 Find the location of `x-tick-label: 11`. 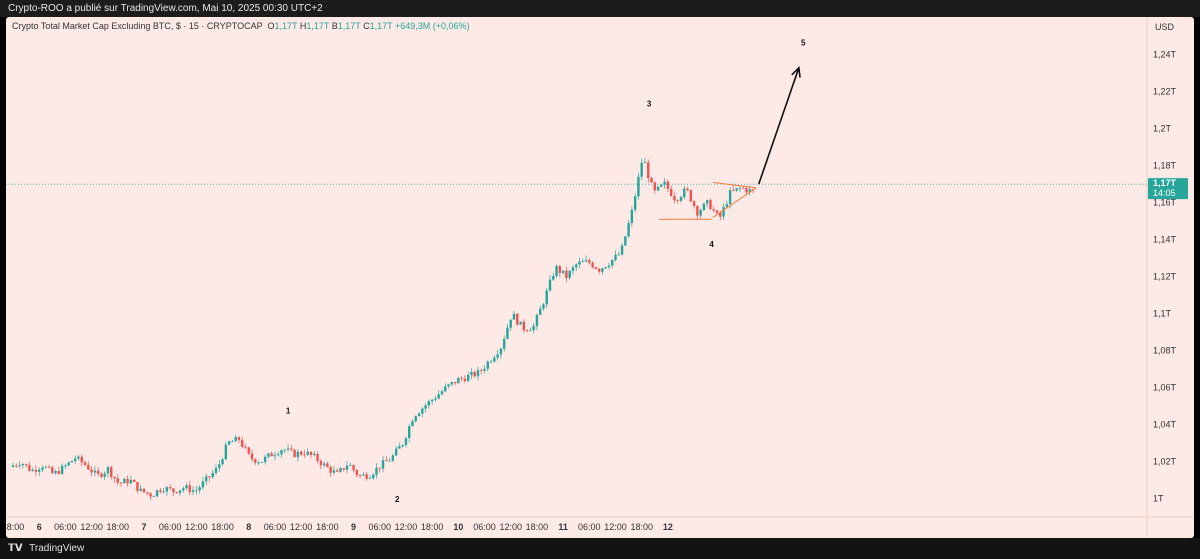

x-tick-label: 11 is located at coordinates (563, 527).